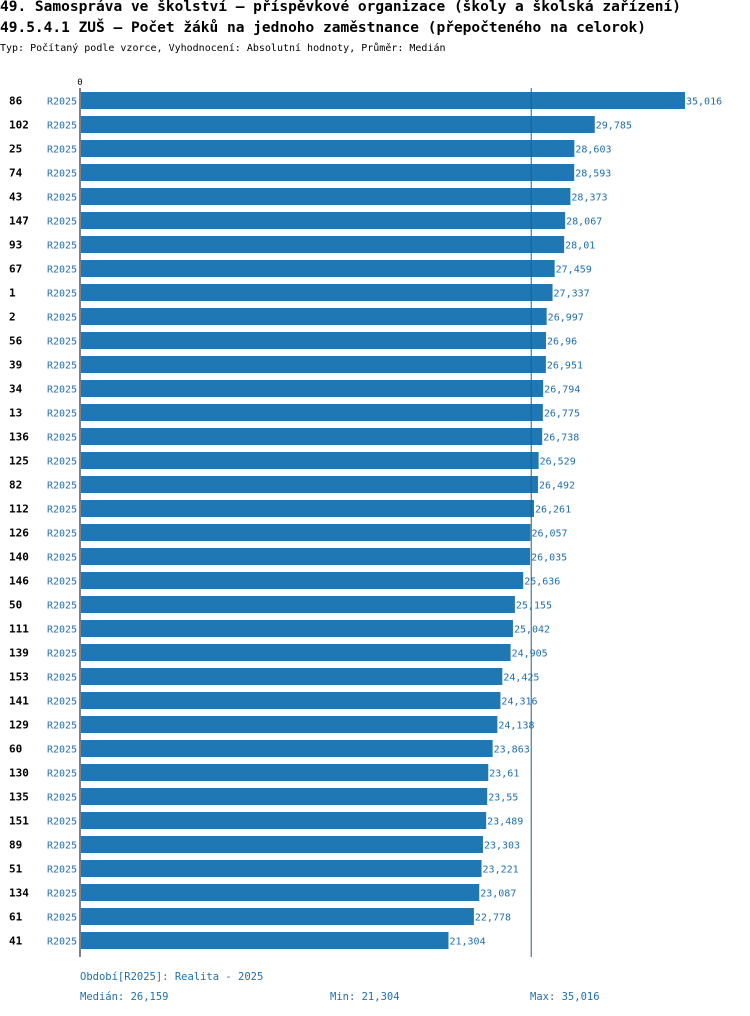 This screenshot has width=750, height=1016. What do you see at coordinates (19, 509) in the screenshot?
I see `category-label: 112` at bounding box center [19, 509].